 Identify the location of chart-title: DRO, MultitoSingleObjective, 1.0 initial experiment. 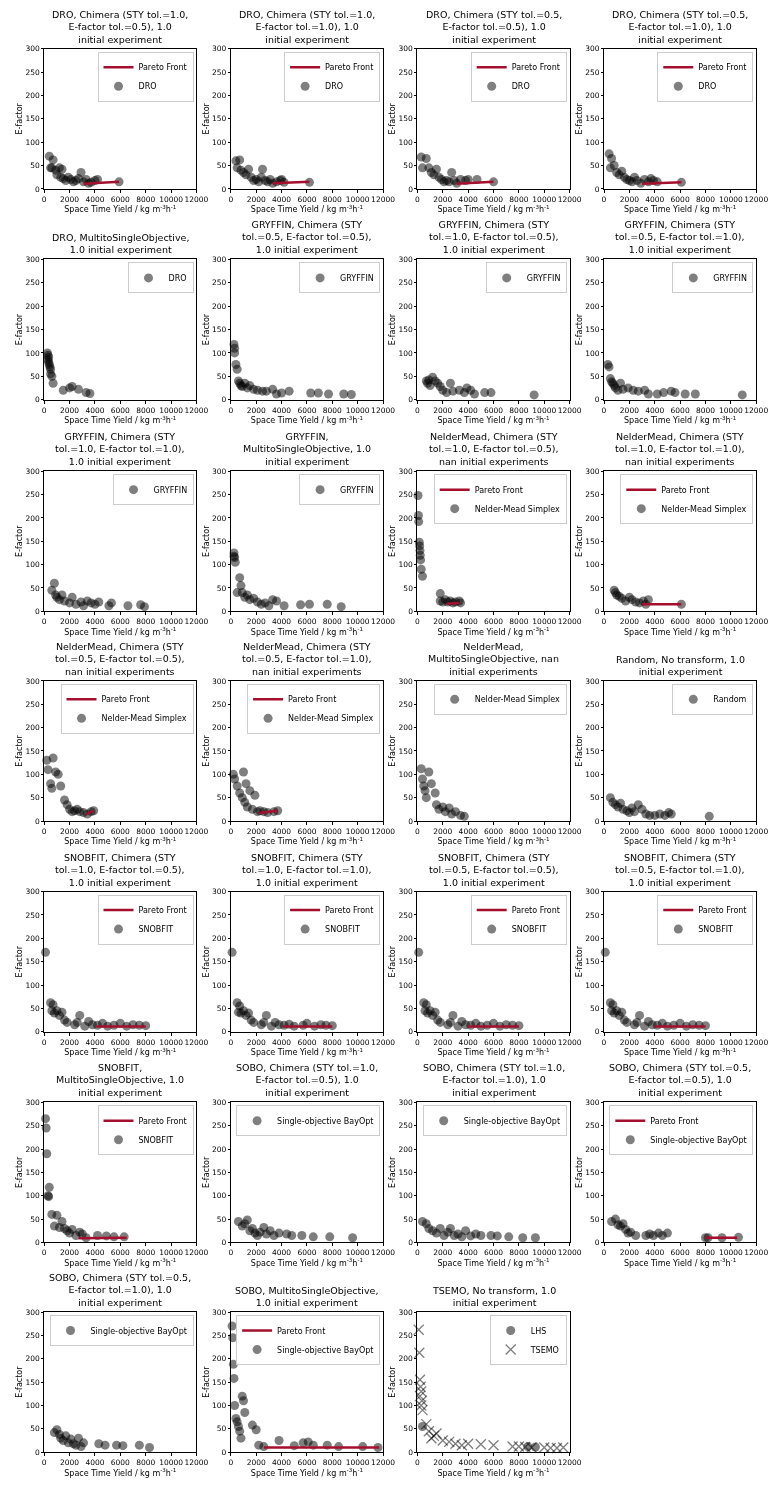
(121, 244).